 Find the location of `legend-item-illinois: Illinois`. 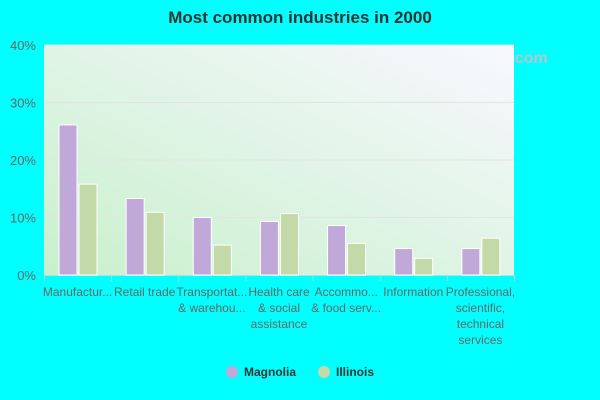

legend-item-illinois: Illinois is located at coordinates (346, 372).